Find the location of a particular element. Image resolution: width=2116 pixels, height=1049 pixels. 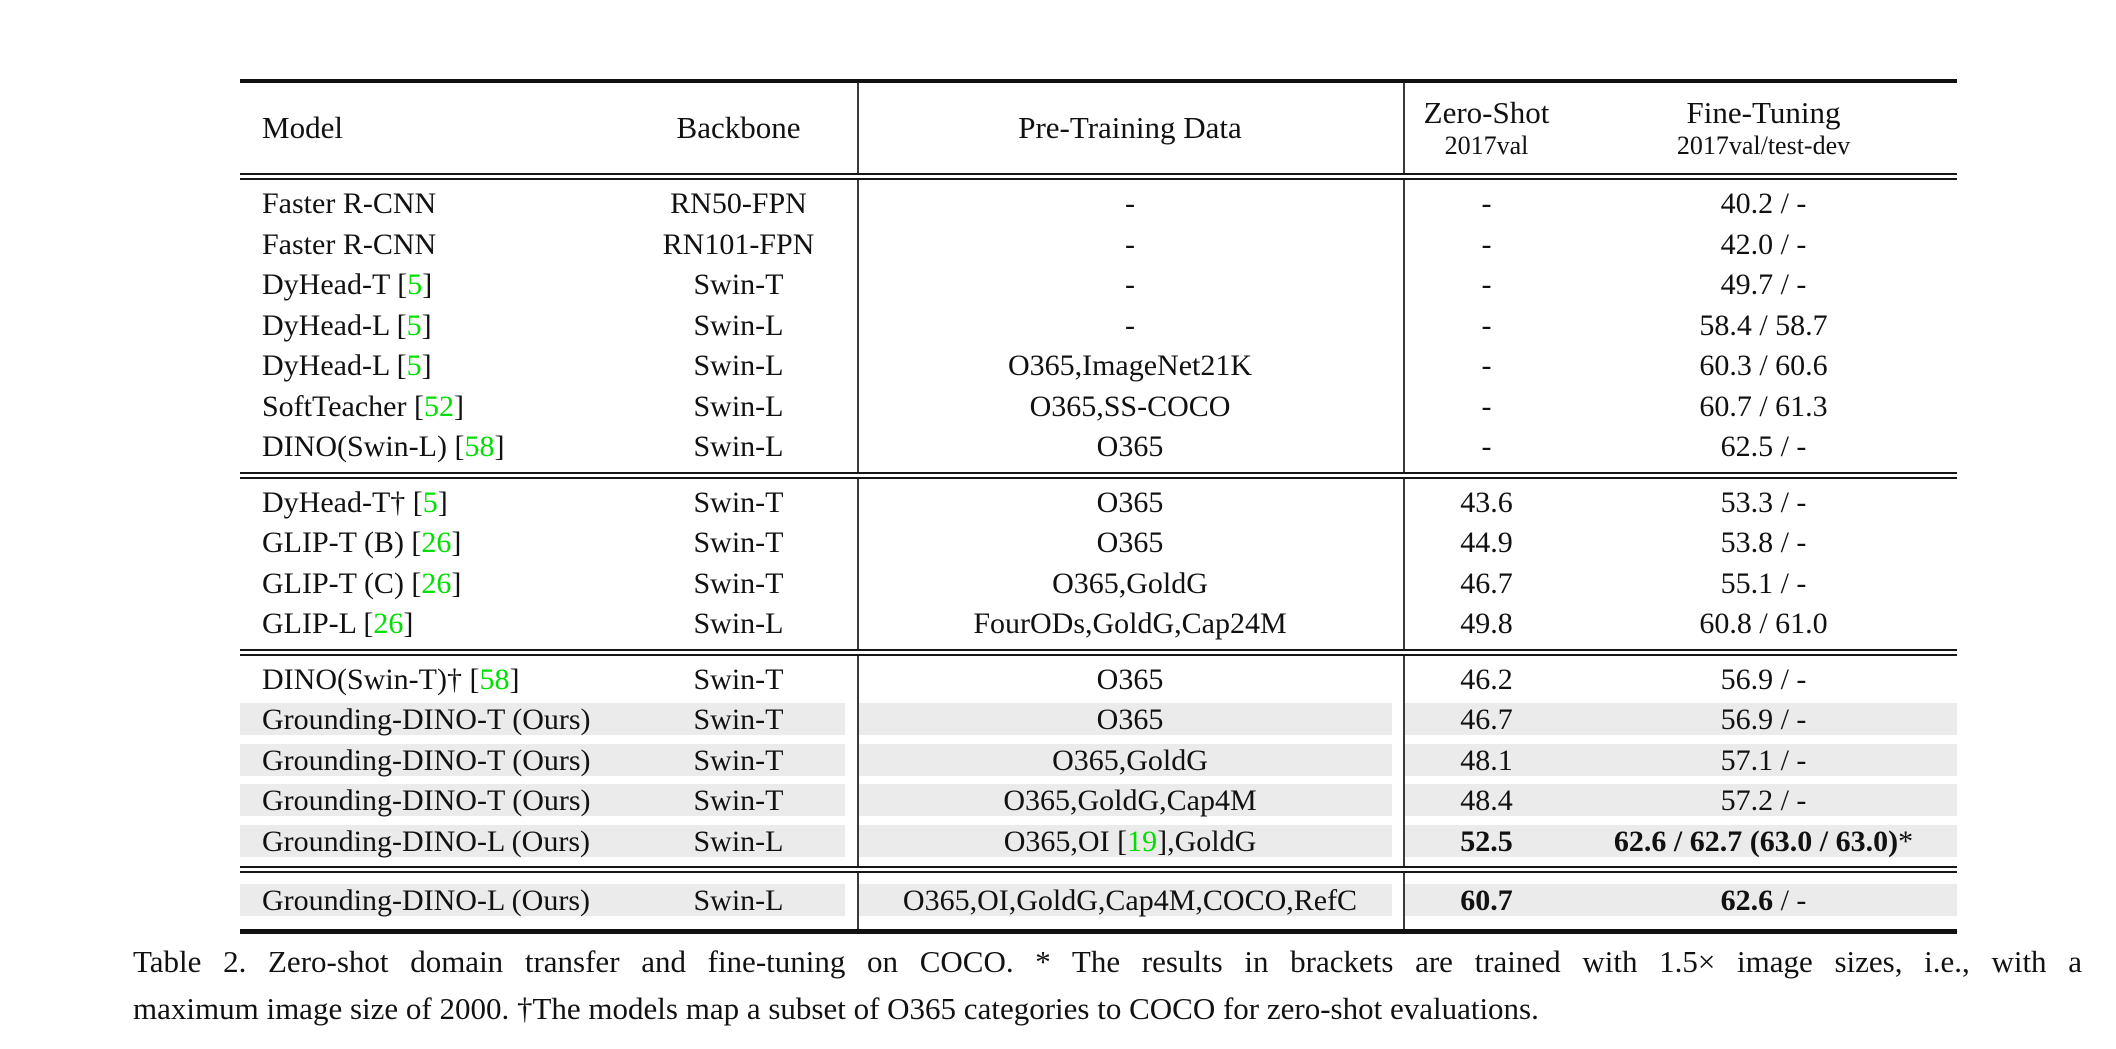

cell-text: RN50-FPN is located at coordinates (738, 204).